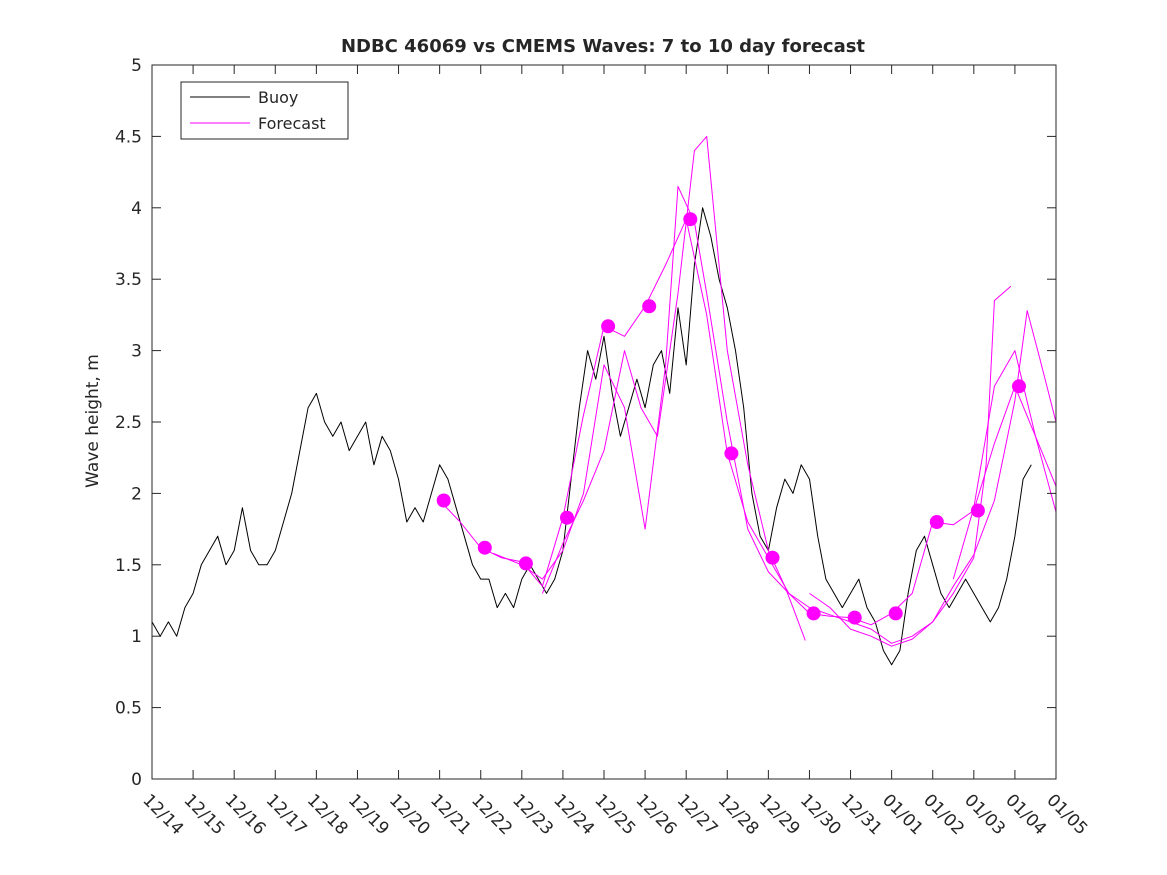 The height and width of the screenshot is (875, 1167). Describe the element at coordinates (656, 814) in the screenshot. I see `x-tick-label: 12/26` at that location.